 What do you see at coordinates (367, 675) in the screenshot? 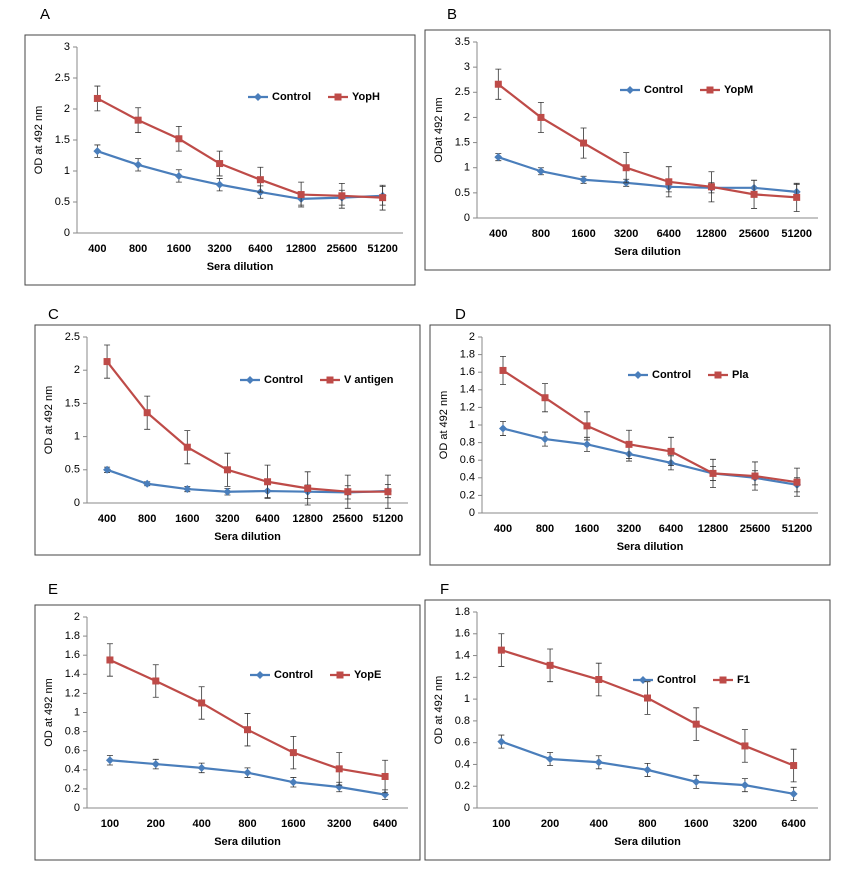
I see `legend-label: YopE` at bounding box center [367, 675].